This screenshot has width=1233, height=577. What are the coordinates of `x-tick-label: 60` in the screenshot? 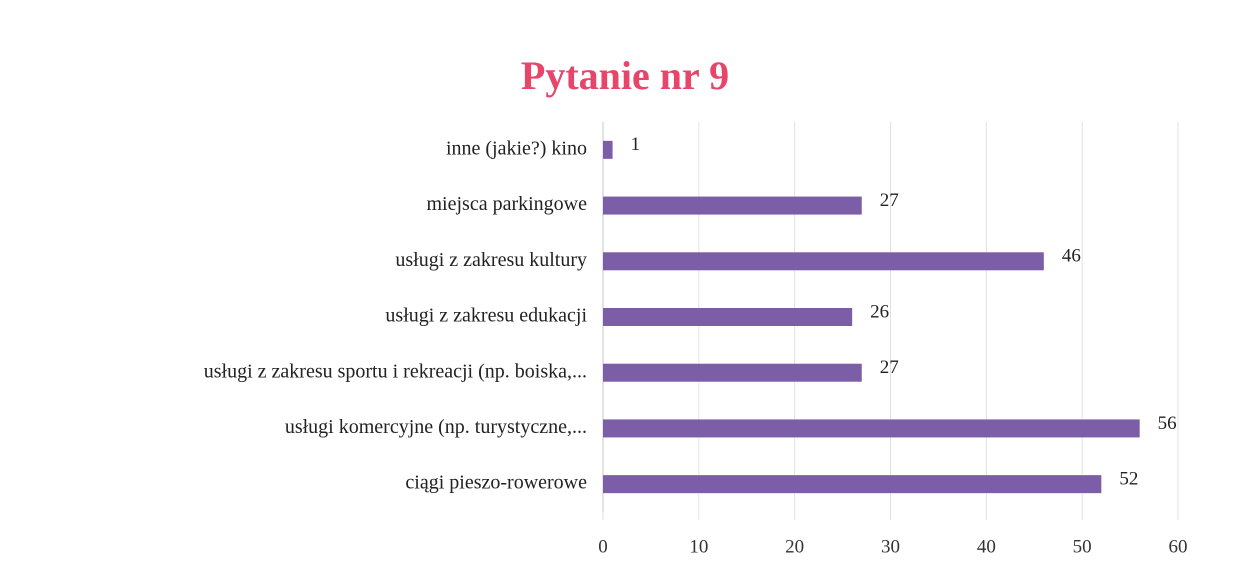 It's located at (1178, 546).